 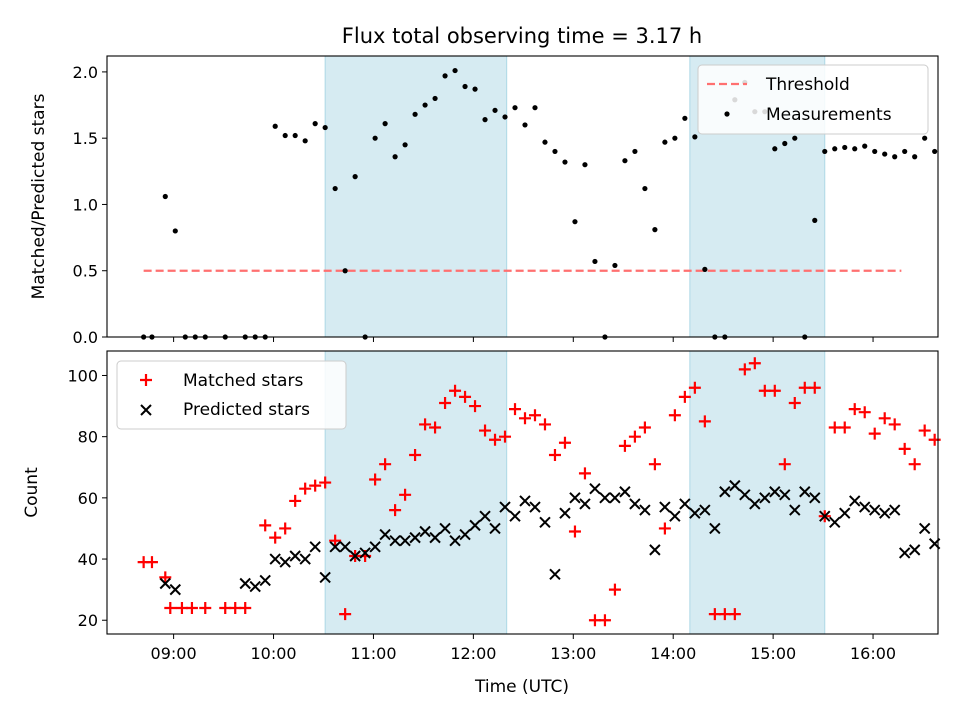 I want to click on legend-top, so click(x=813, y=99).